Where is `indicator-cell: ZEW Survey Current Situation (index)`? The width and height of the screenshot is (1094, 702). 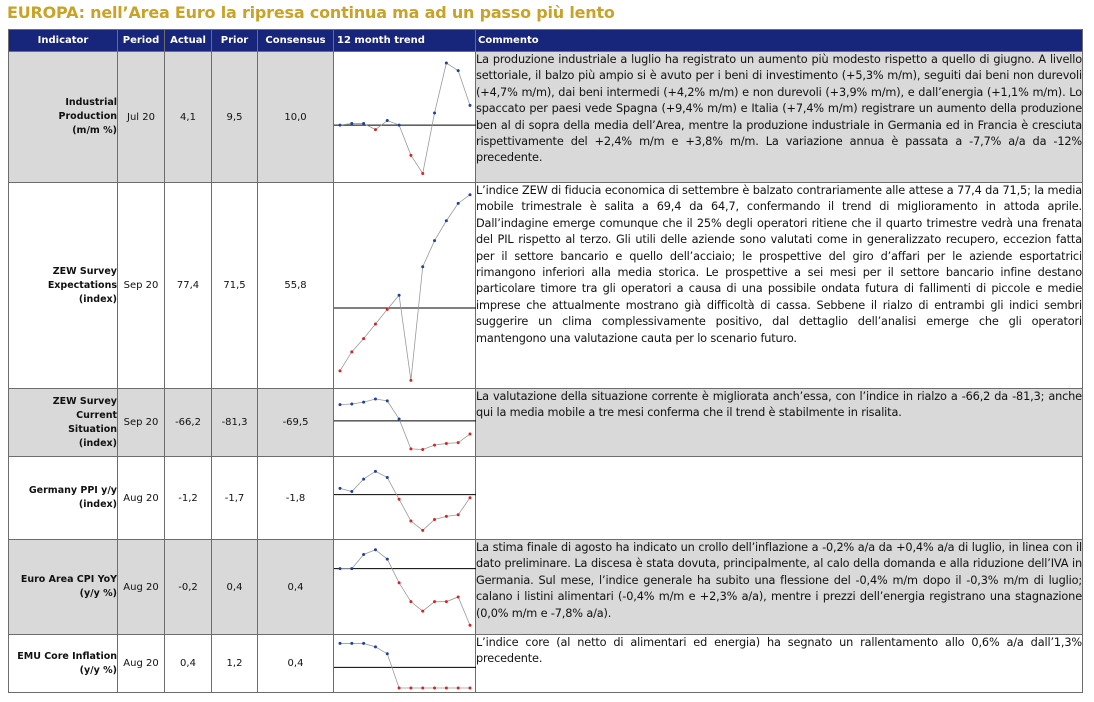 indicator-cell: ZEW Survey Current Situation (index) is located at coordinates (63, 422).